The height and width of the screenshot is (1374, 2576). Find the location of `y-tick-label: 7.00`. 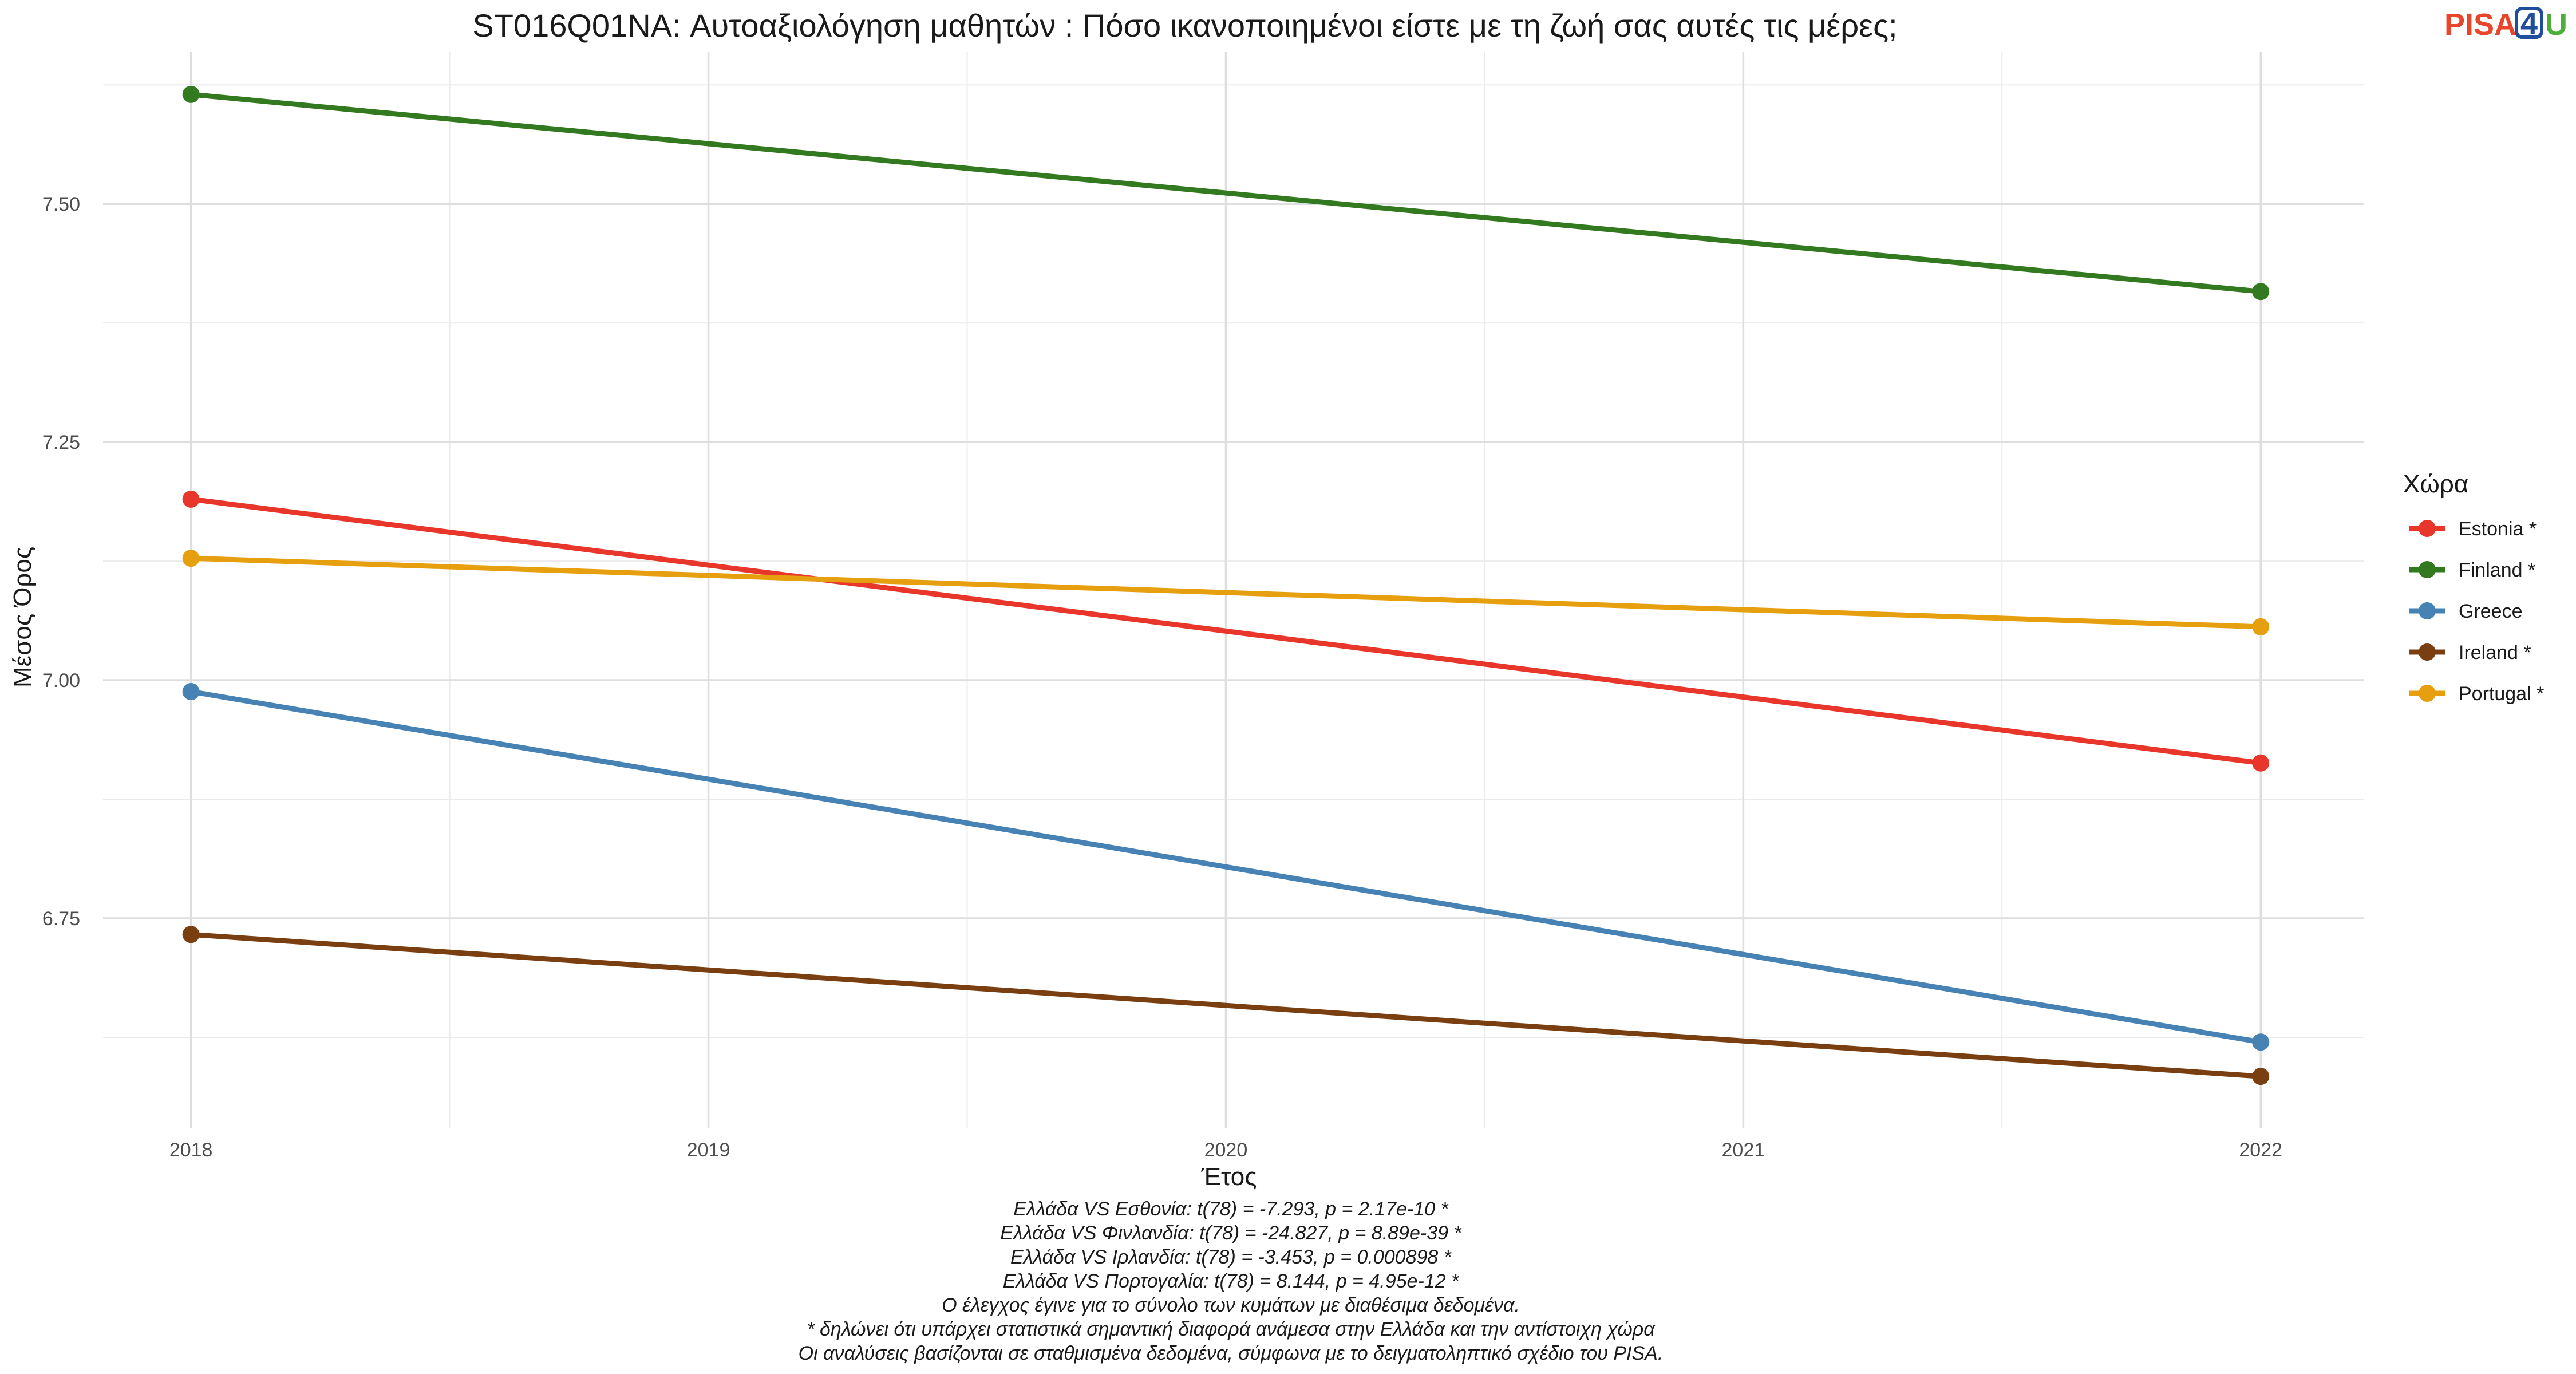

y-tick-label: 7.00 is located at coordinates (61, 681).